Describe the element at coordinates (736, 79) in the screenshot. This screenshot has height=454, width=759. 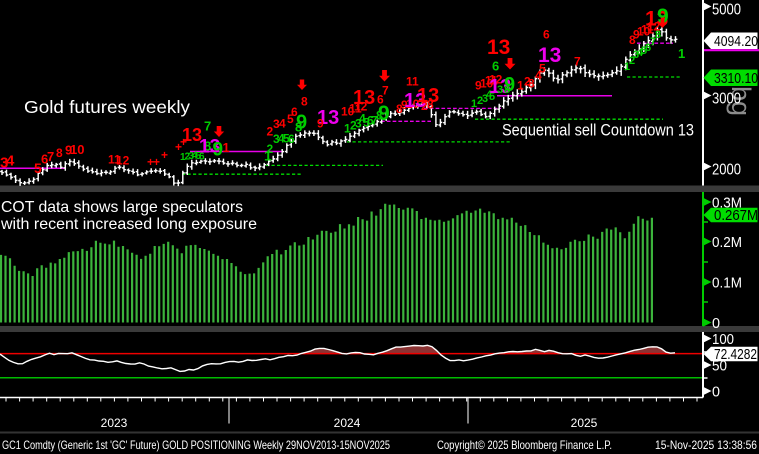
I see `svg-text: 3310.10` at that location.